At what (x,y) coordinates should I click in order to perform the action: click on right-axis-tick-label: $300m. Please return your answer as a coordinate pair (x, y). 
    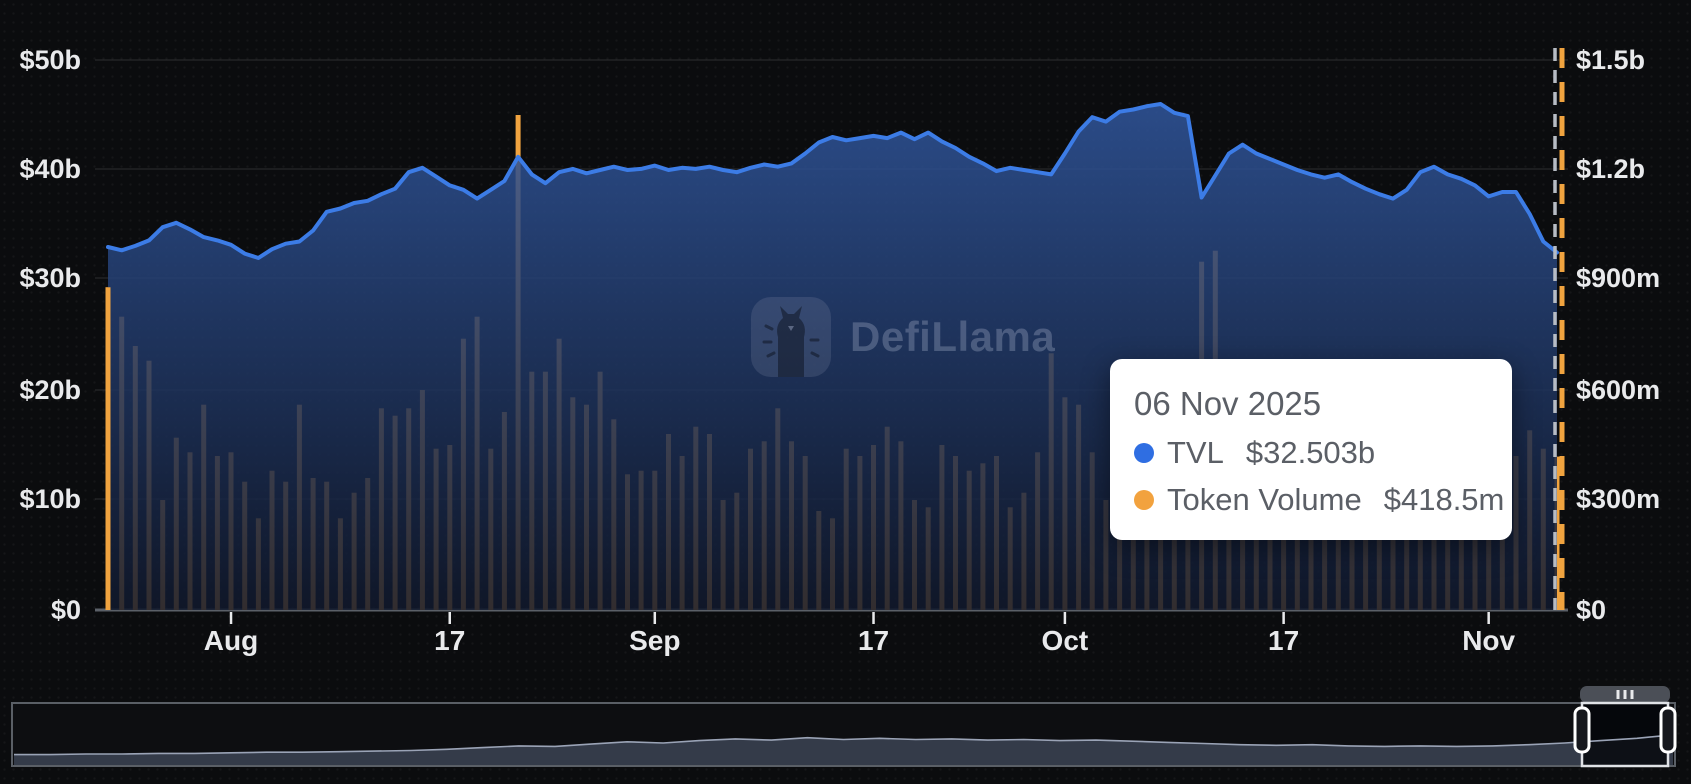
    Looking at the image, I should click on (1618, 499).